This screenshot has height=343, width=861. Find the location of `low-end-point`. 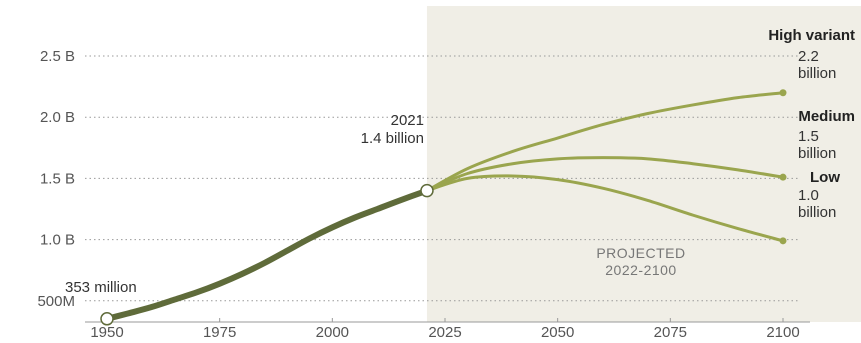

low-end-point is located at coordinates (783, 241).